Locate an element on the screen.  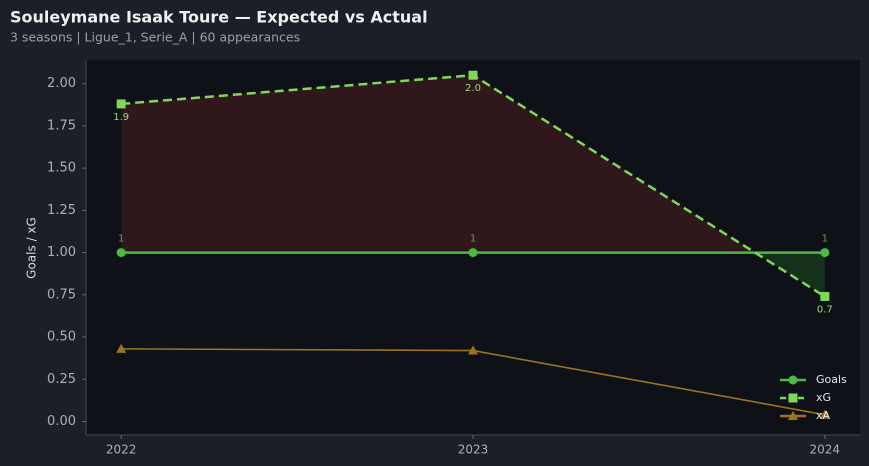
y-tick-label: 1.25 is located at coordinates (61, 210).